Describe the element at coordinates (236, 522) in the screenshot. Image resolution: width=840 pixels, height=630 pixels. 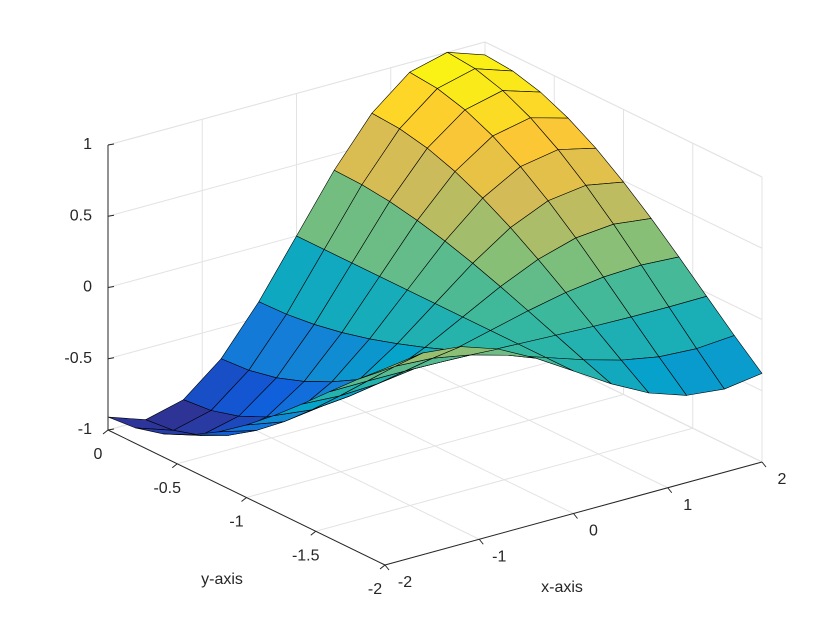
I see `y-tick-label: -1` at that location.